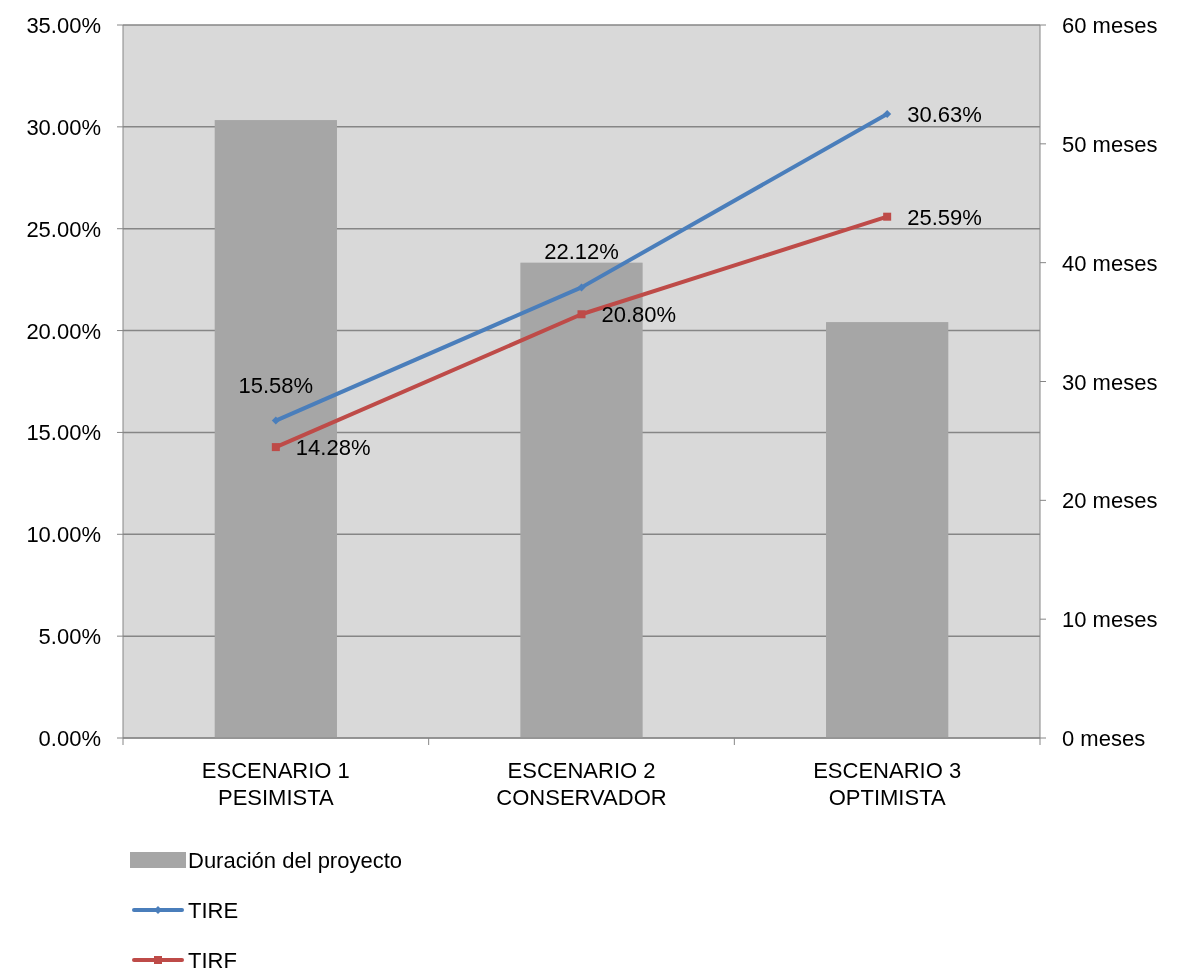 The height and width of the screenshot is (977, 1182). Describe the element at coordinates (213, 910) in the screenshot. I see `legend-label: TIRE` at that location.